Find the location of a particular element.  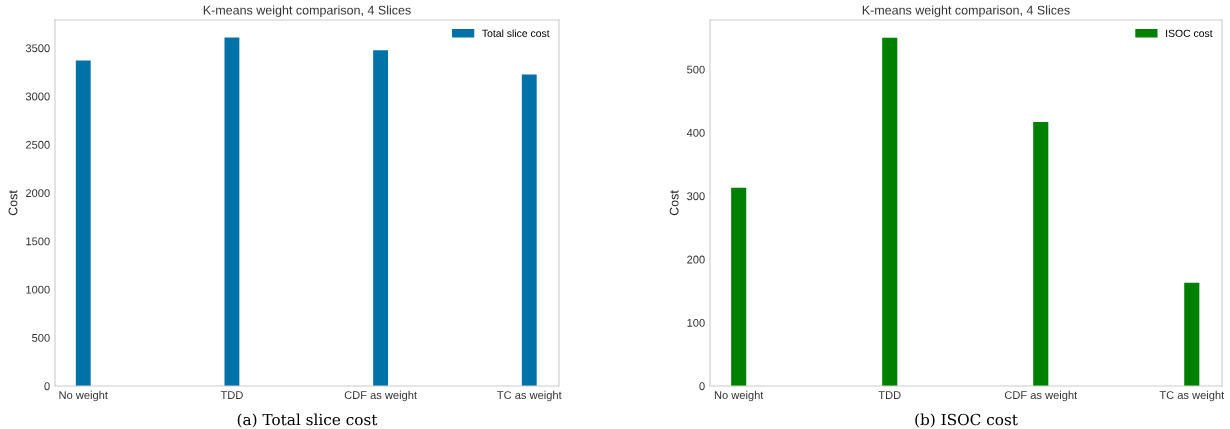

y-tick-label: 400 is located at coordinates (695, 132).